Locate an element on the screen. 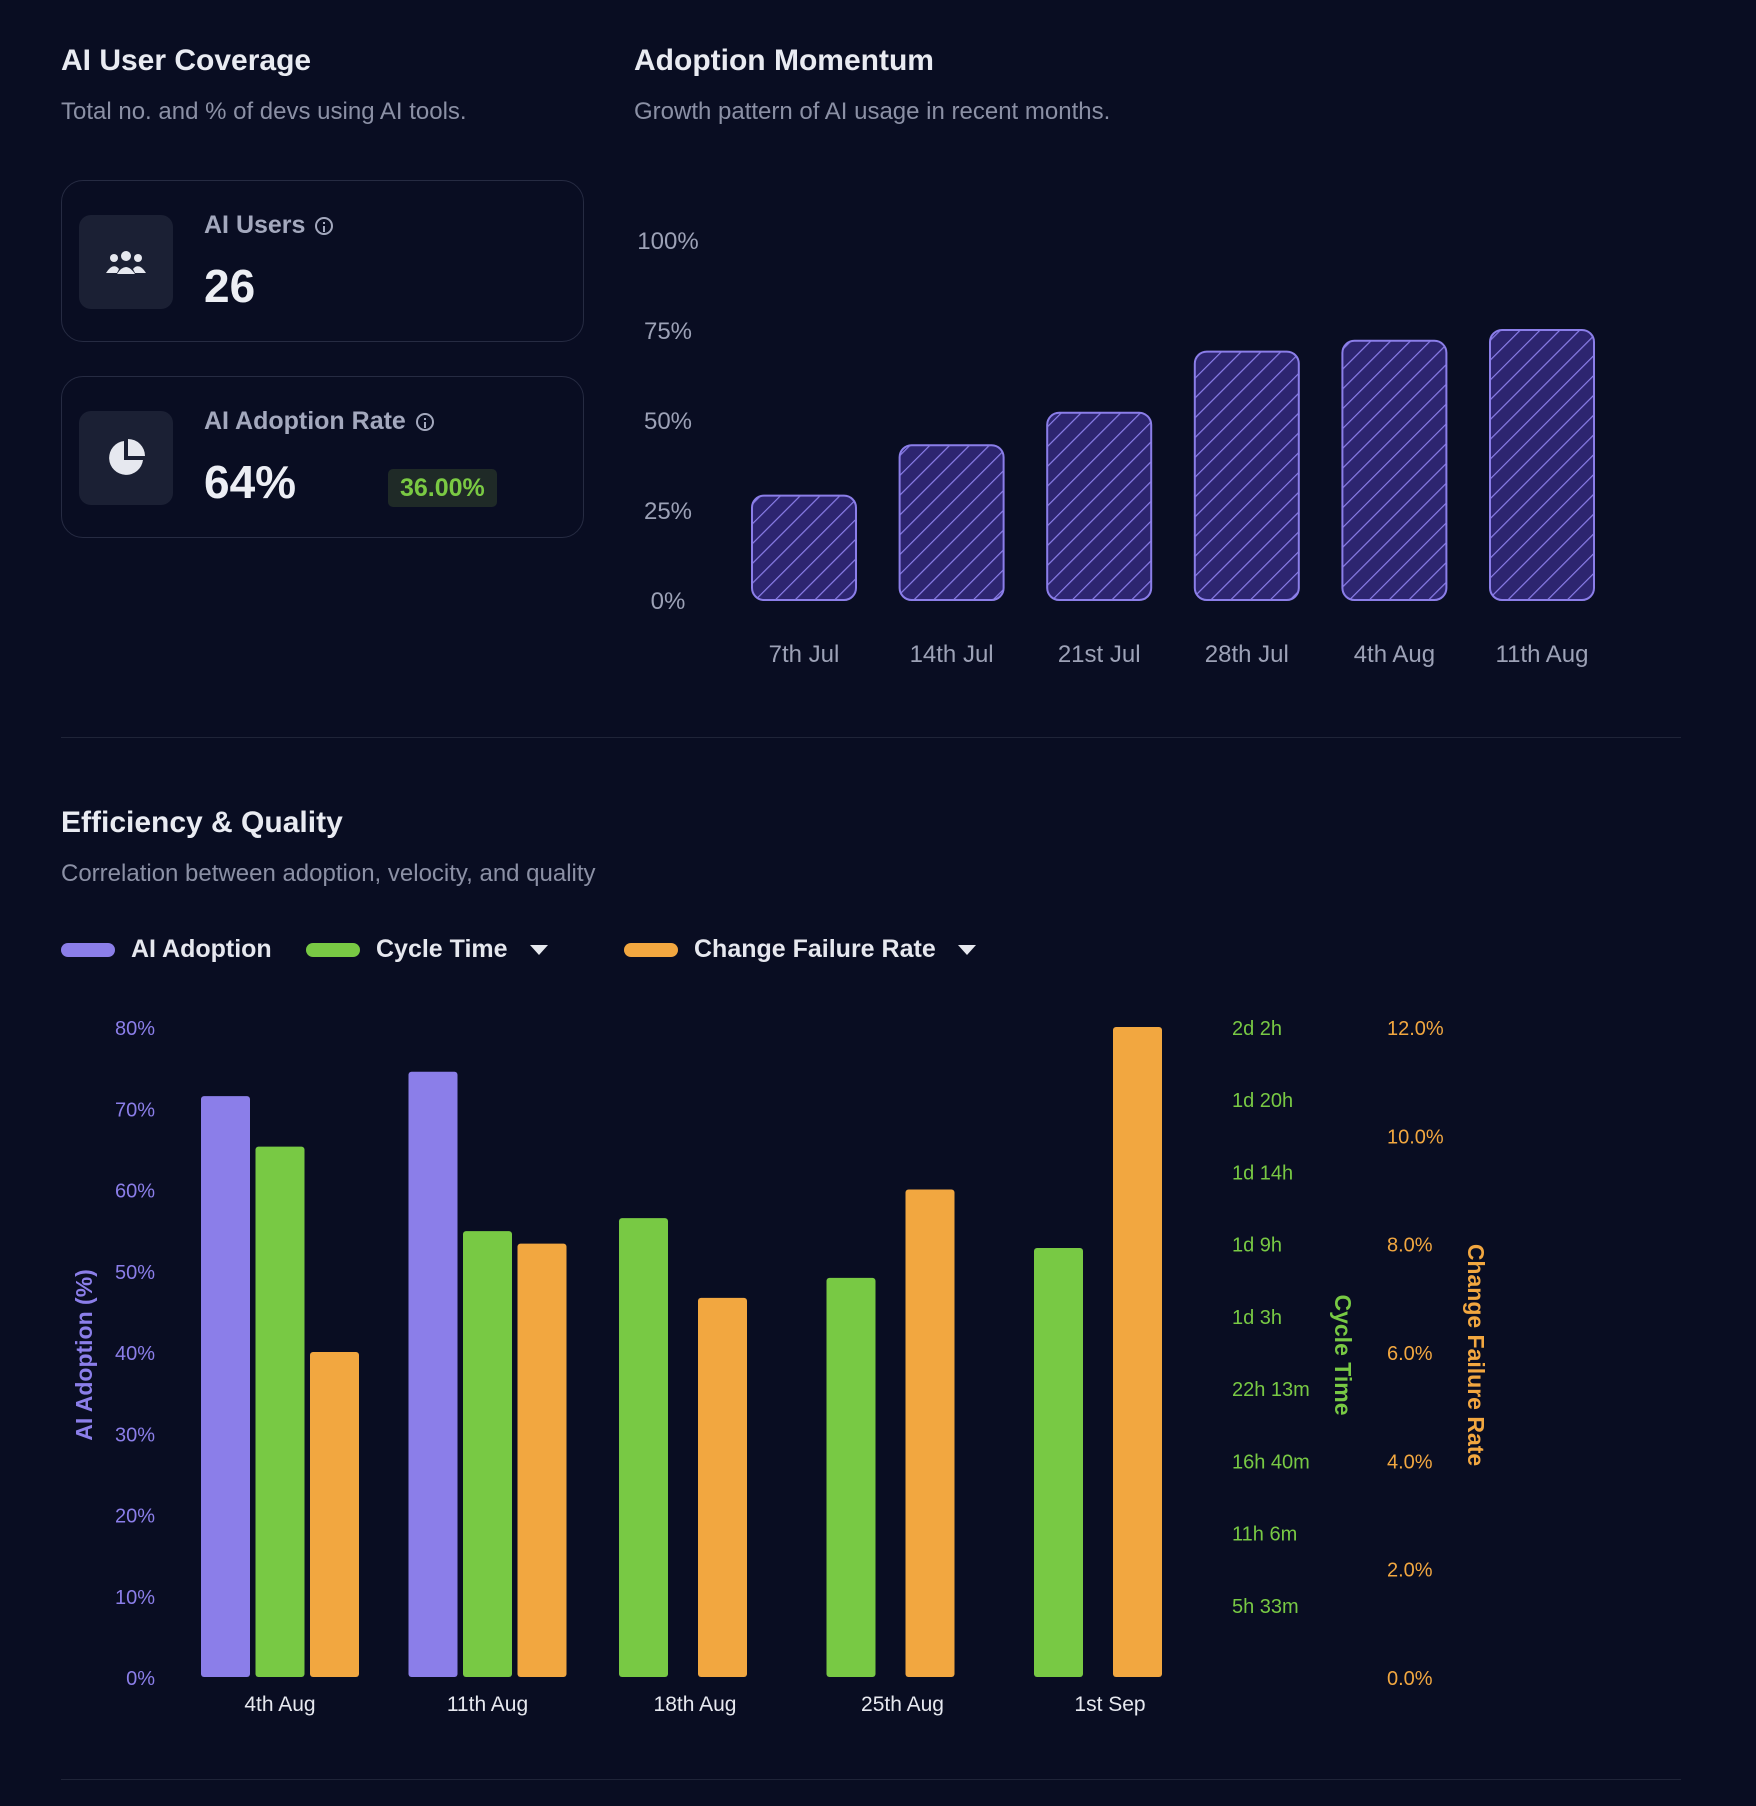 This screenshot has width=1756, height=1806. y-axis-cfr-label: Change Failure Rate is located at coordinates (1476, 1355).